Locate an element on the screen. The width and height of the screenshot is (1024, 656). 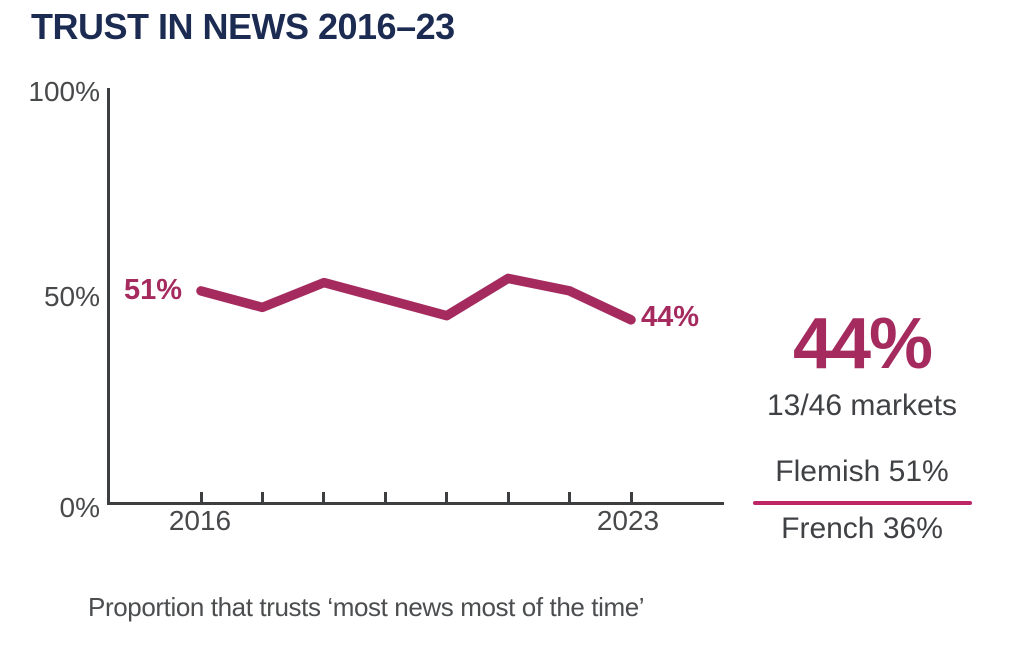
point-label-last: 44% is located at coordinates (670, 317).